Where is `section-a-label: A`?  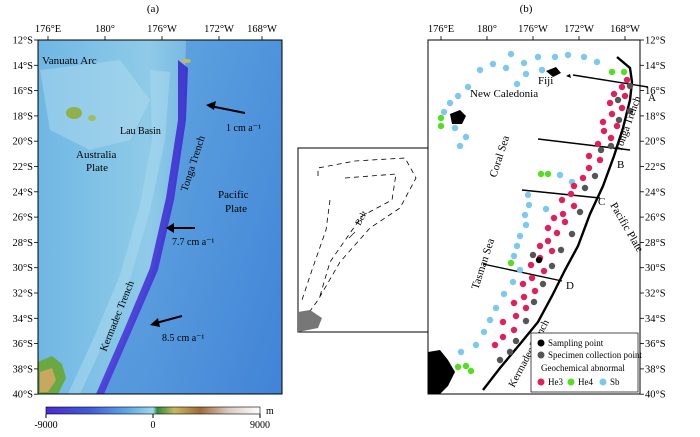
section-a-label: A is located at coordinates (652, 98).